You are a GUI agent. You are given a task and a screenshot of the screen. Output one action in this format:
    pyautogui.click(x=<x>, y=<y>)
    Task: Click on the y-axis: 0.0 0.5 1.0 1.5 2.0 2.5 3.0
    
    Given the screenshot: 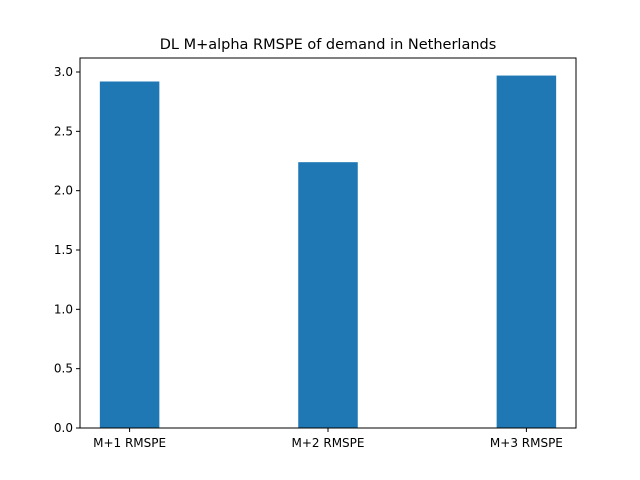 What is the action you would take?
    pyautogui.click(x=67, y=250)
    